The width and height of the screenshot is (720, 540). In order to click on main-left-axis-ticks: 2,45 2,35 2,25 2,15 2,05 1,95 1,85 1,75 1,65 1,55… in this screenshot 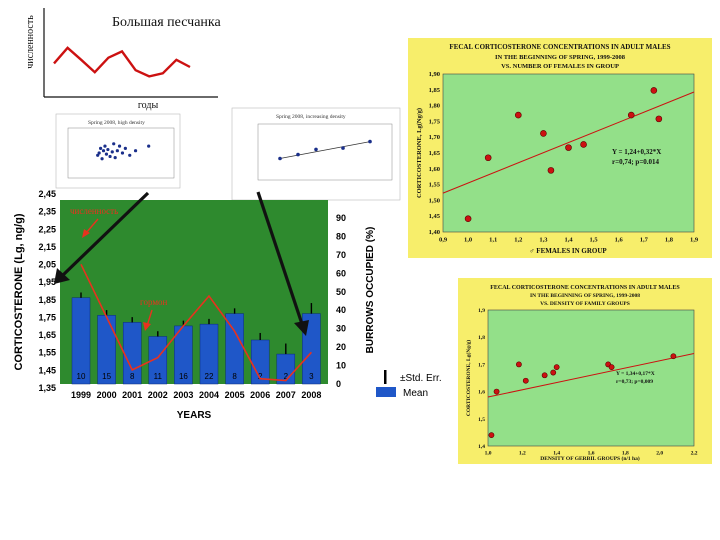, I will do `click(47, 291)`.